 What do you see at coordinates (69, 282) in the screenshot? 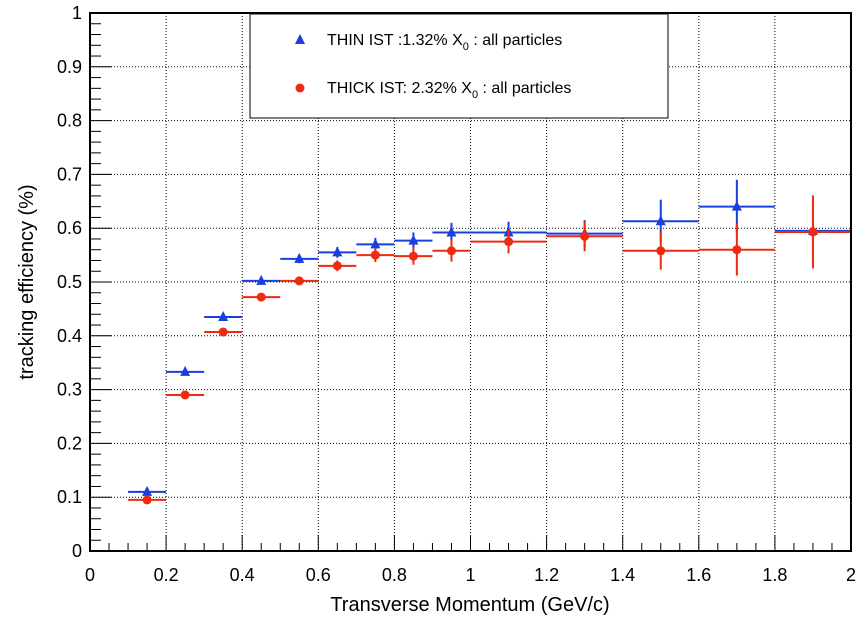
I see `y-tick-label: 0.5` at bounding box center [69, 282].